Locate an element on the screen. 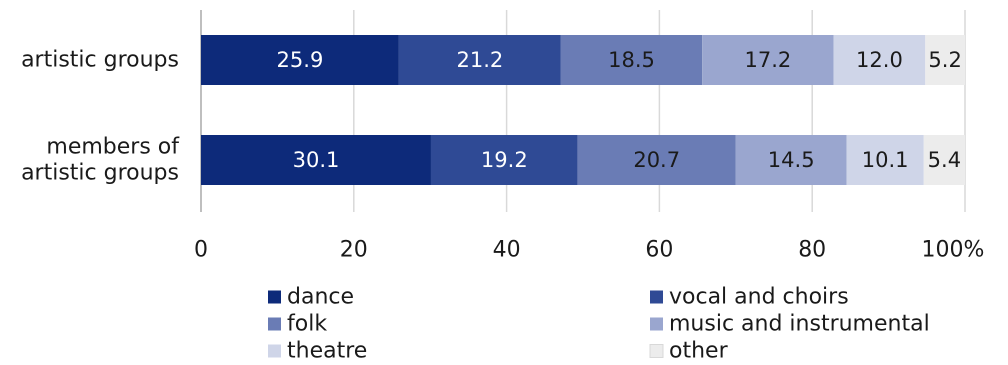 The width and height of the screenshot is (1008, 365). legend-label-music-and-instrumental: music and instrumental is located at coordinates (799, 324).